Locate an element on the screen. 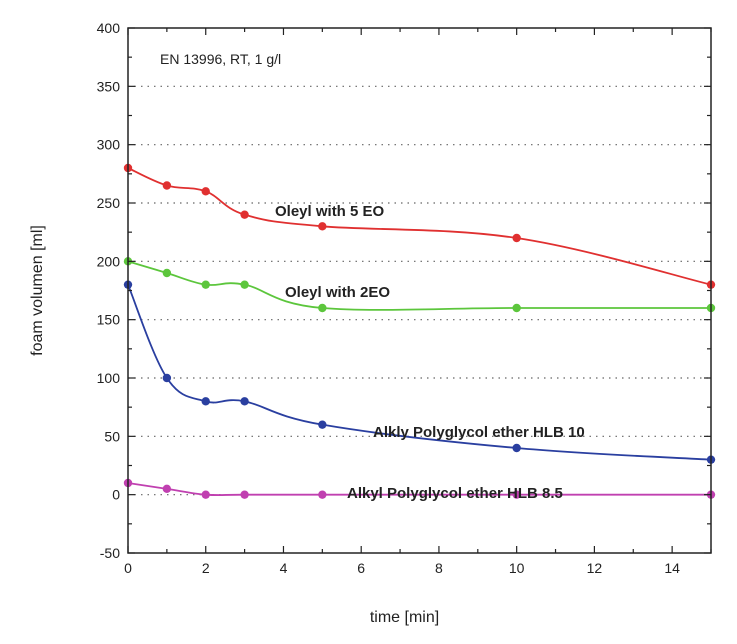 The height and width of the screenshot is (644, 737). x-tick-label: 14 is located at coordinates (672, 568).